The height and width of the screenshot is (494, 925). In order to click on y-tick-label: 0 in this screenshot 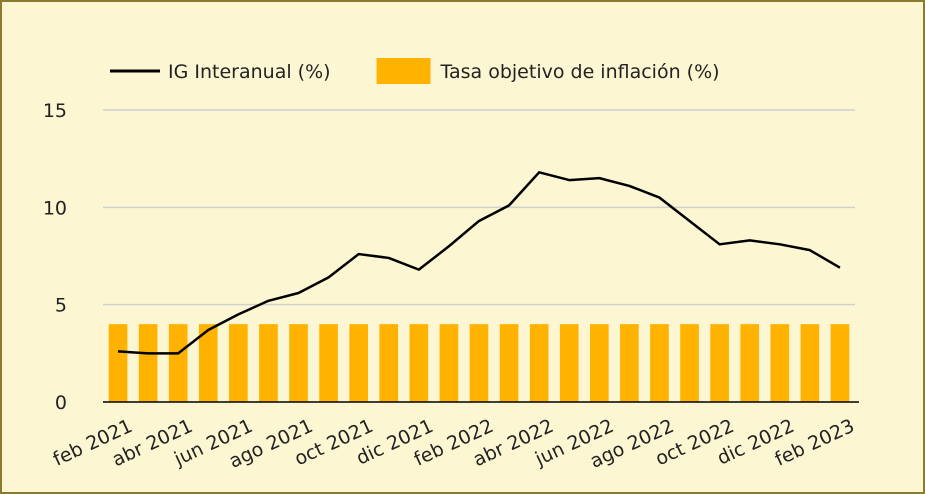, I will do `click(61, 403)`.